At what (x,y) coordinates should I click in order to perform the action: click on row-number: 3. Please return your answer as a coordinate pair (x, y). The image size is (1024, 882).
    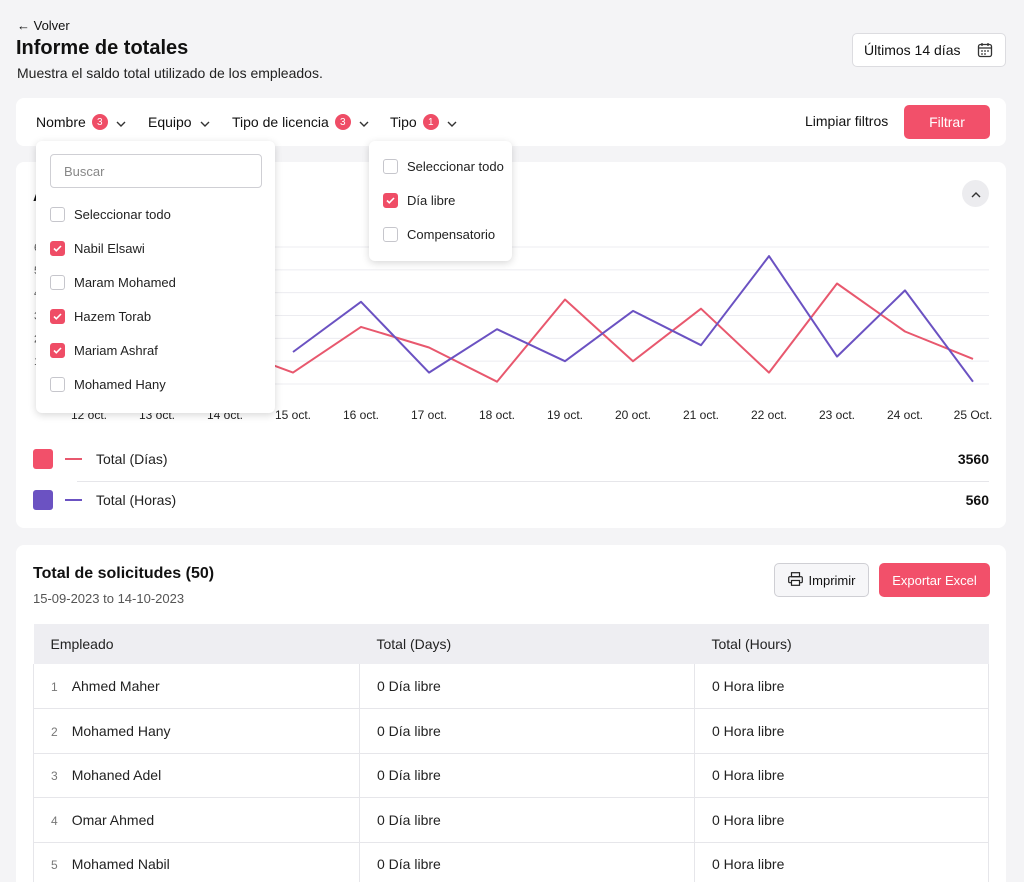
    Looking at the image, I should click on (54, 776).